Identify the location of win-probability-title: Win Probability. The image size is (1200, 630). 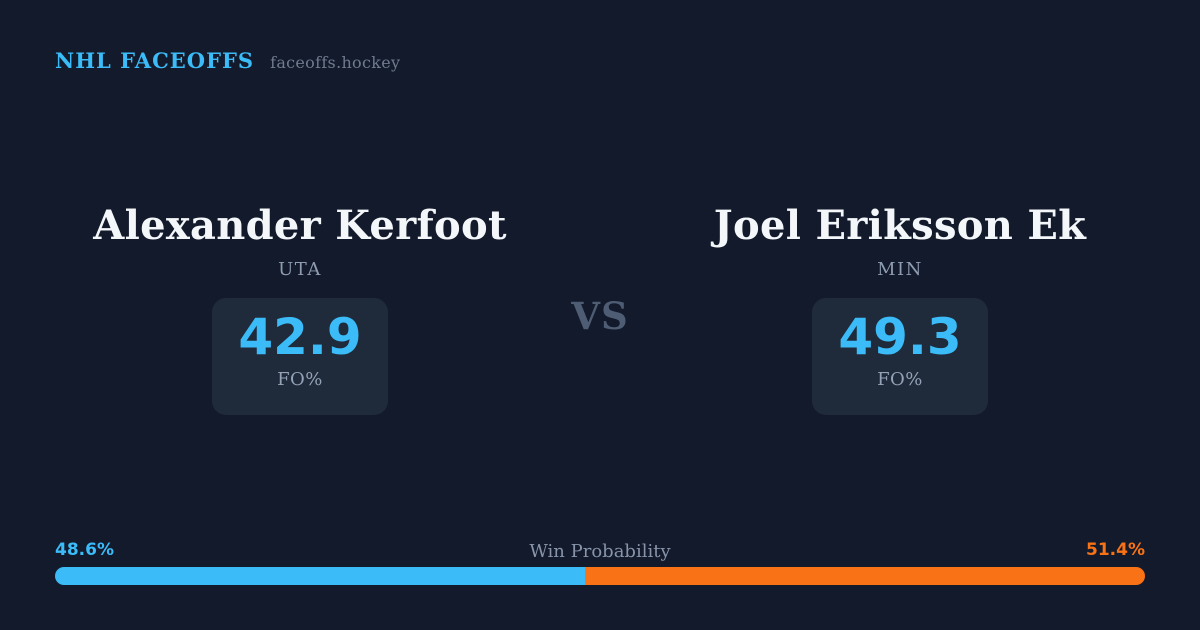
(600, 551).